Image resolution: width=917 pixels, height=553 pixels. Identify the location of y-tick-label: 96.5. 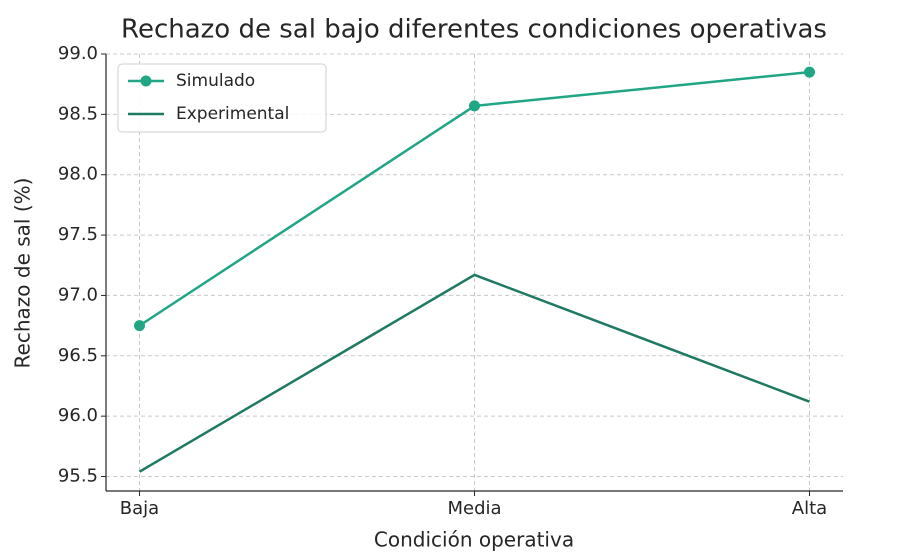
(78, 355).